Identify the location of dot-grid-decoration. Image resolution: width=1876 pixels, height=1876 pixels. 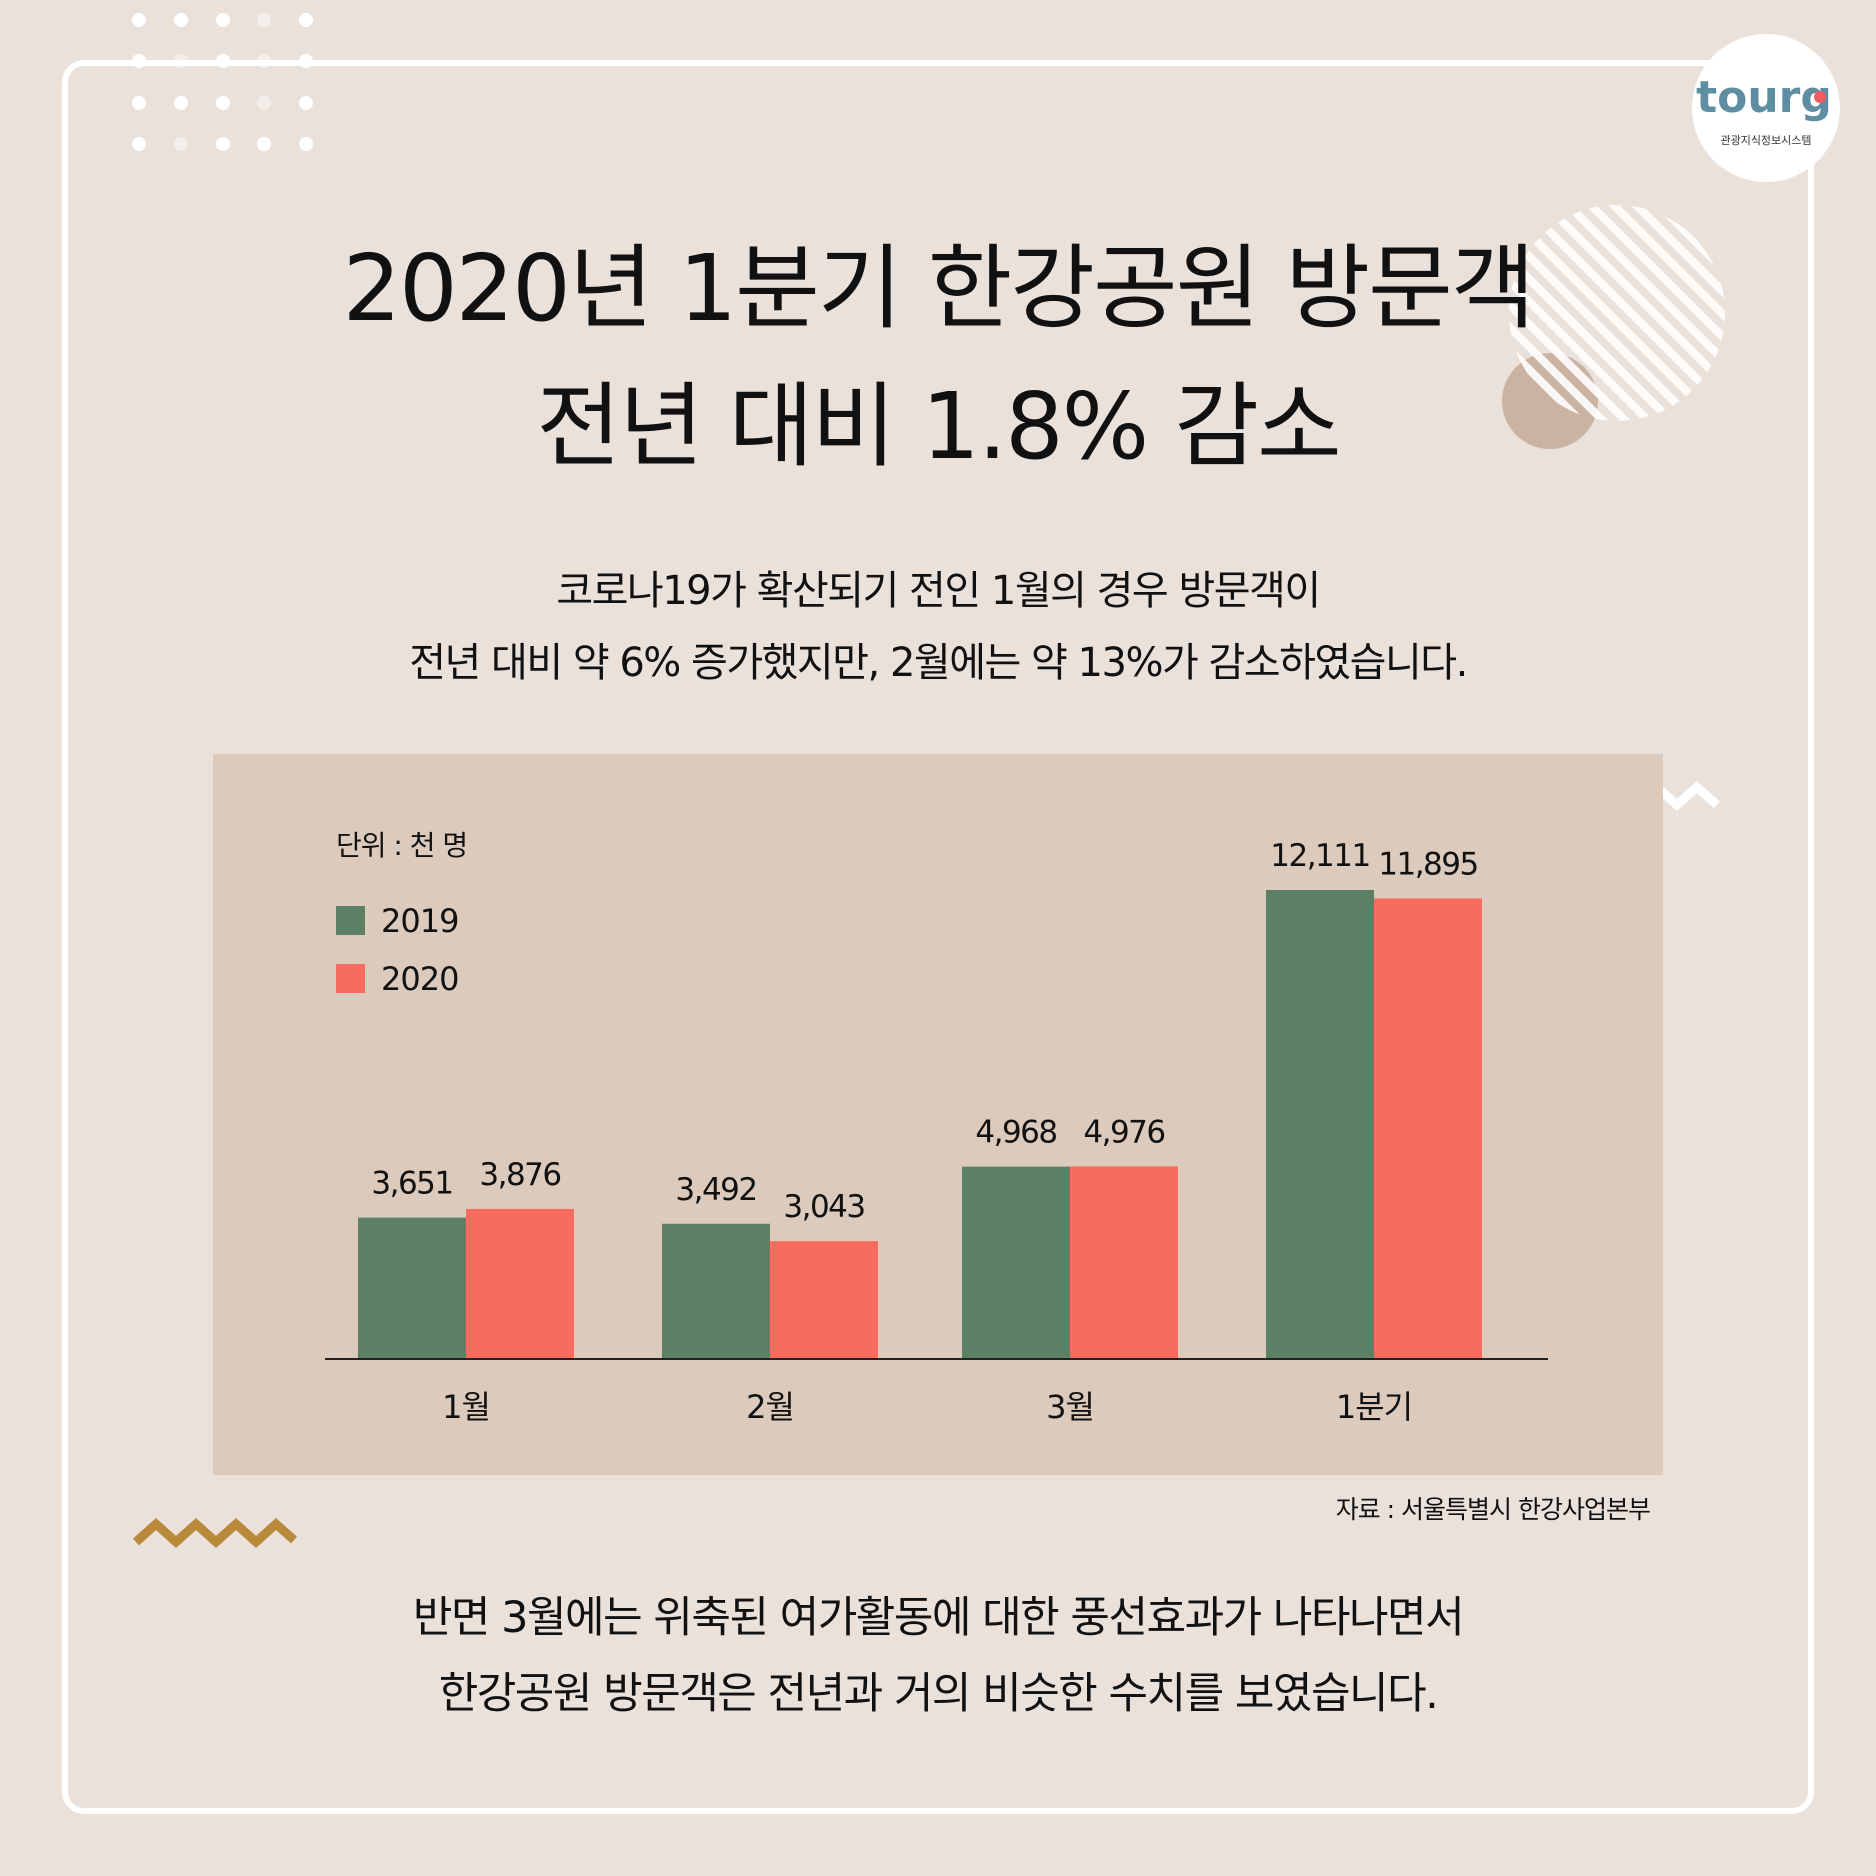
(222, 82).